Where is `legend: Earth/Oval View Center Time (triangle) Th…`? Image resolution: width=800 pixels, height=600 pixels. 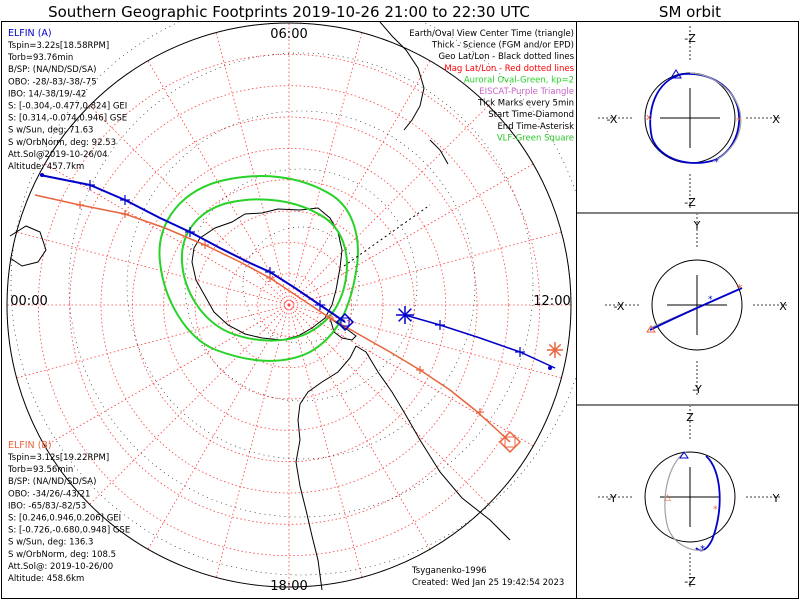 legend: Earth/Oval View Center Time (triangle) Th… is located at coordinates (491, 86).